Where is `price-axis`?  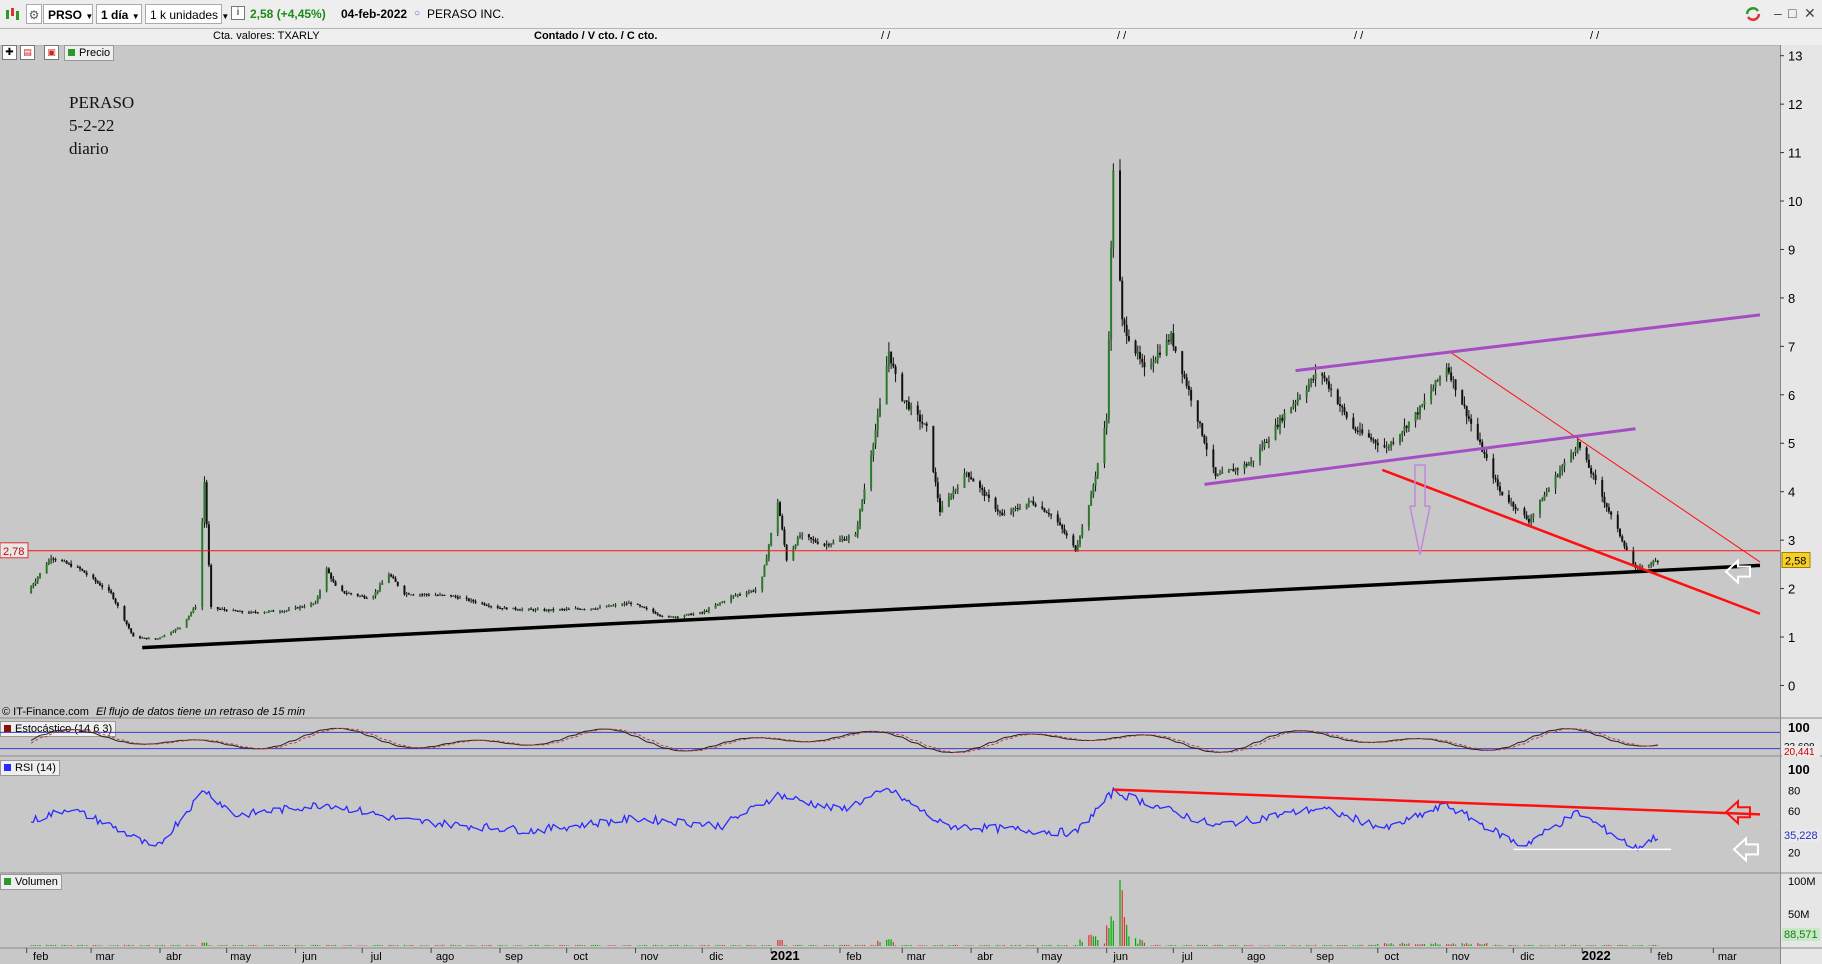 price-axis is located at coordinates (1801, 504).